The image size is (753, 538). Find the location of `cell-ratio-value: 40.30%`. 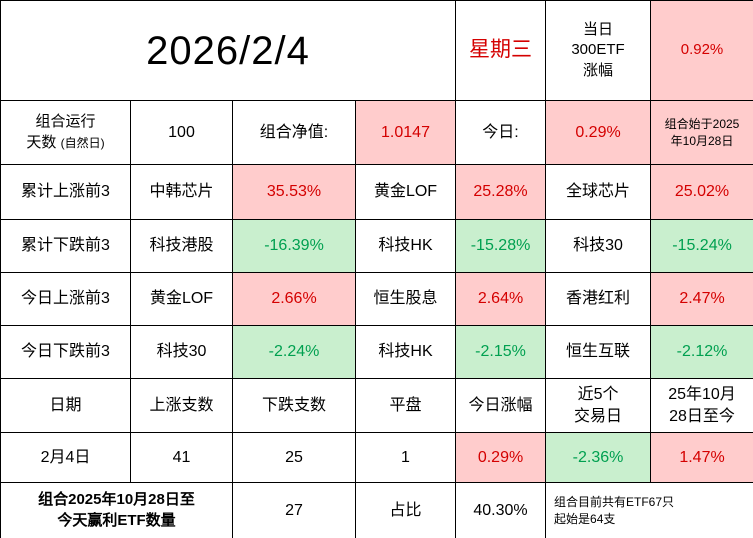

cell-ratio-value: 40.30% is located at coordinates (501, 510).